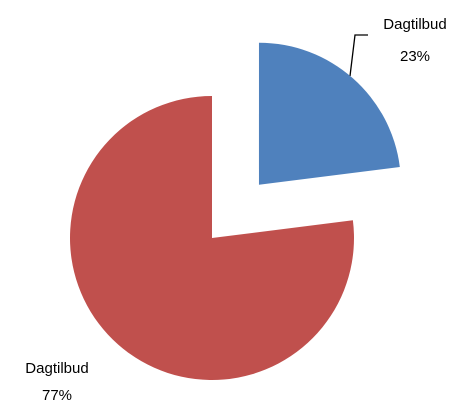 This screenshot has height=405, width=468. What do you see at coordinates (57, 395) in the screenshot?
I see `slice-value-label: 77%` at bounding box center [57, 395].